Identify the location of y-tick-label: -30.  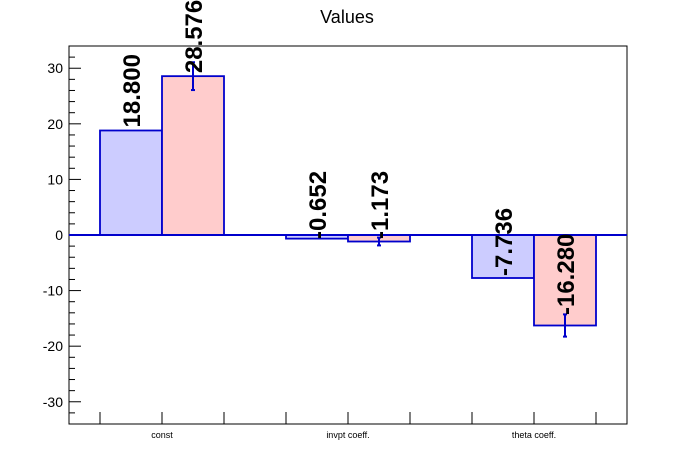
(53, 402).